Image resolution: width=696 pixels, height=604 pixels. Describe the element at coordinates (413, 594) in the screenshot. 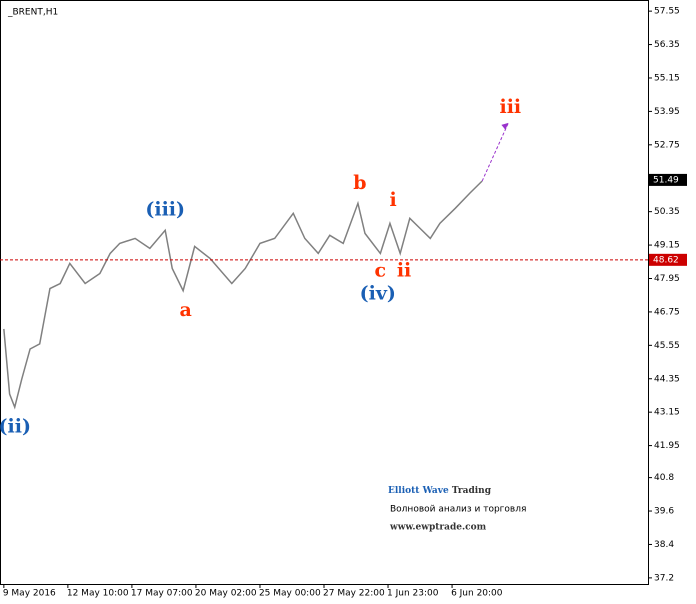

I see `x-tick-label: 1 Jun 23:00` at that location.